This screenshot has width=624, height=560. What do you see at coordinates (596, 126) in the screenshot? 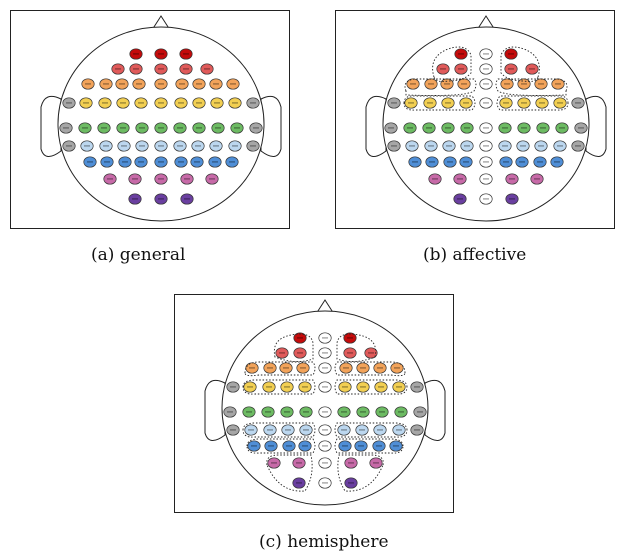
I see `right-ear` at bounding box center [596, 126].